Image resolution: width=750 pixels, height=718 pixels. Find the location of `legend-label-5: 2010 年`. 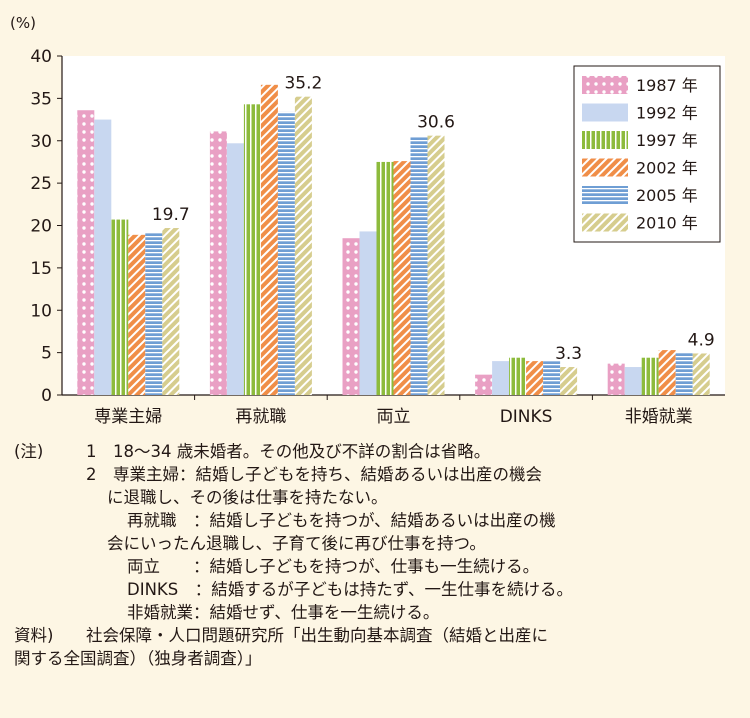

legend-label-5: 2010 年 is located at coordinates (667, 223).